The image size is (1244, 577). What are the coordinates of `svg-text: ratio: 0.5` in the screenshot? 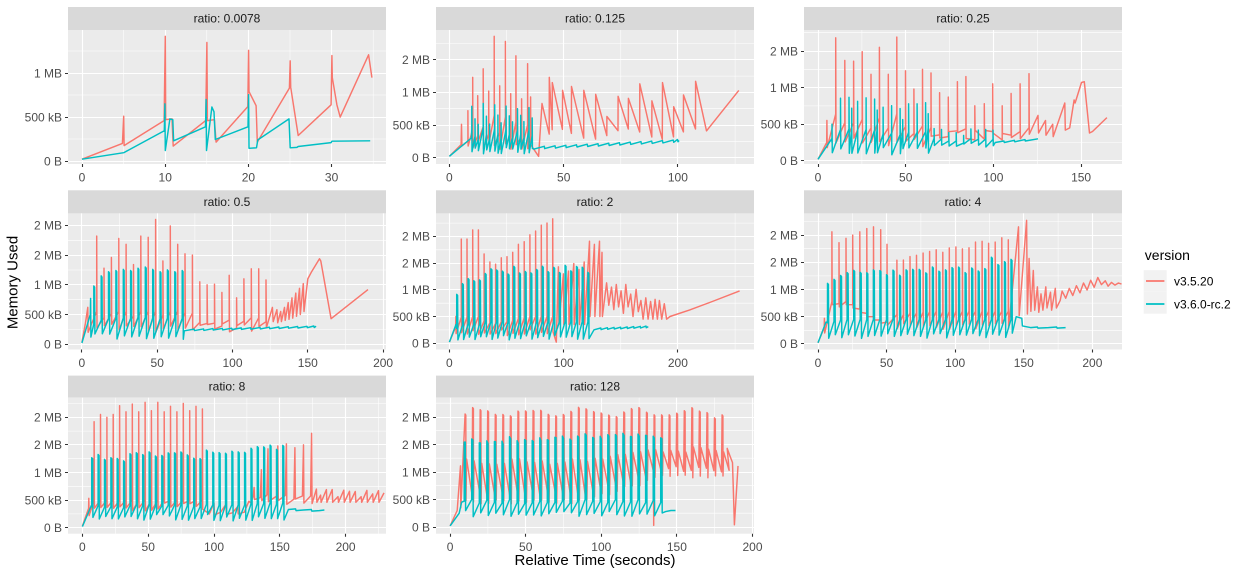 It's located at (227, 202).